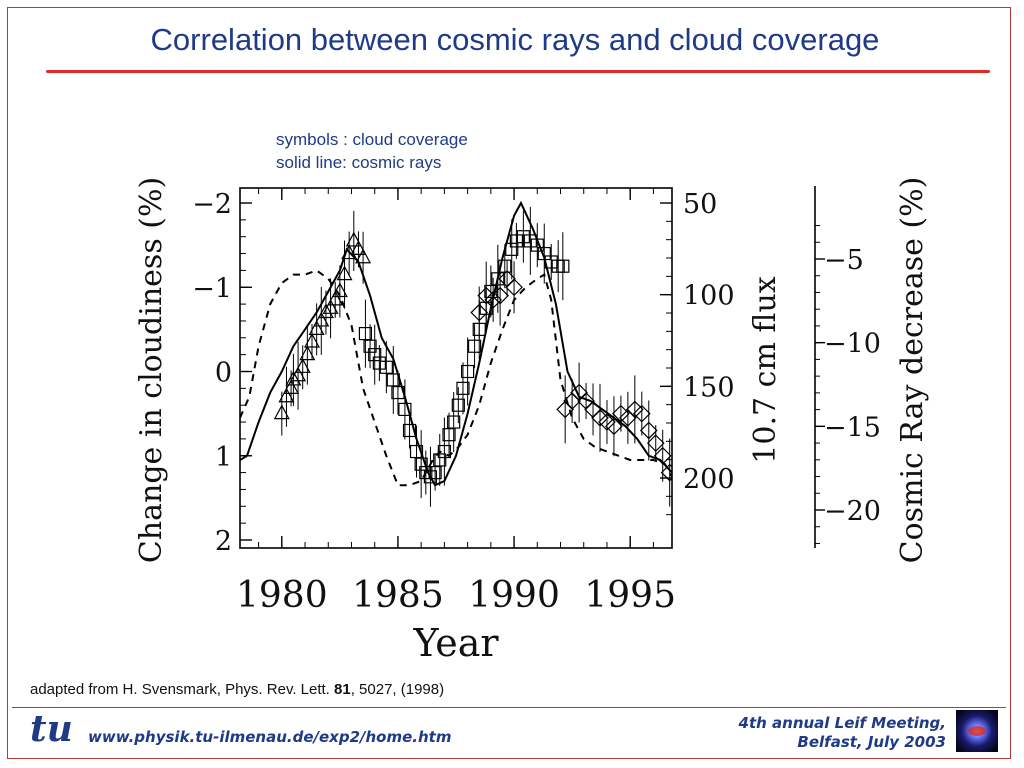 The width and height of the screenshot is (1024, 768). Describe the element at coordinates (709, 479) in the screenshot. I see `flux-tick-label: 200` at that location.